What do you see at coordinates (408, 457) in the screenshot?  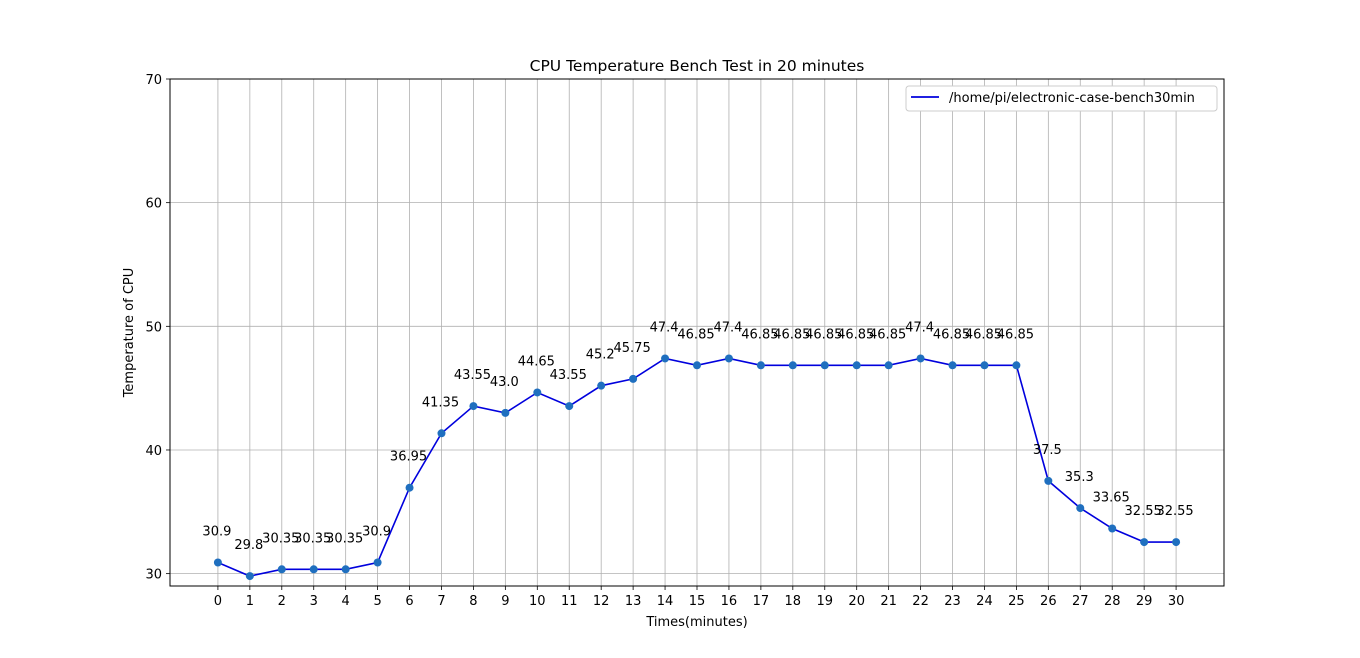 I see `data-label: 36.95` at bounding box center [408, 457].